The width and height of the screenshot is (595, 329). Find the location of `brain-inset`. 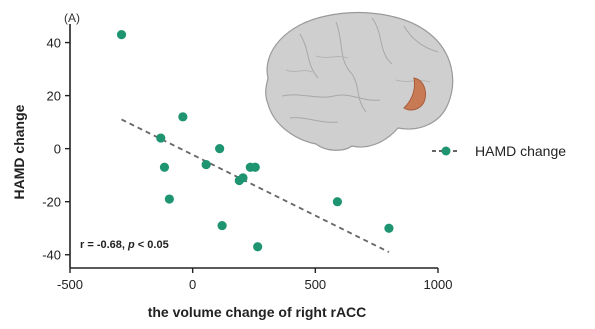

brain-inset is located at coordinates (359, 81).